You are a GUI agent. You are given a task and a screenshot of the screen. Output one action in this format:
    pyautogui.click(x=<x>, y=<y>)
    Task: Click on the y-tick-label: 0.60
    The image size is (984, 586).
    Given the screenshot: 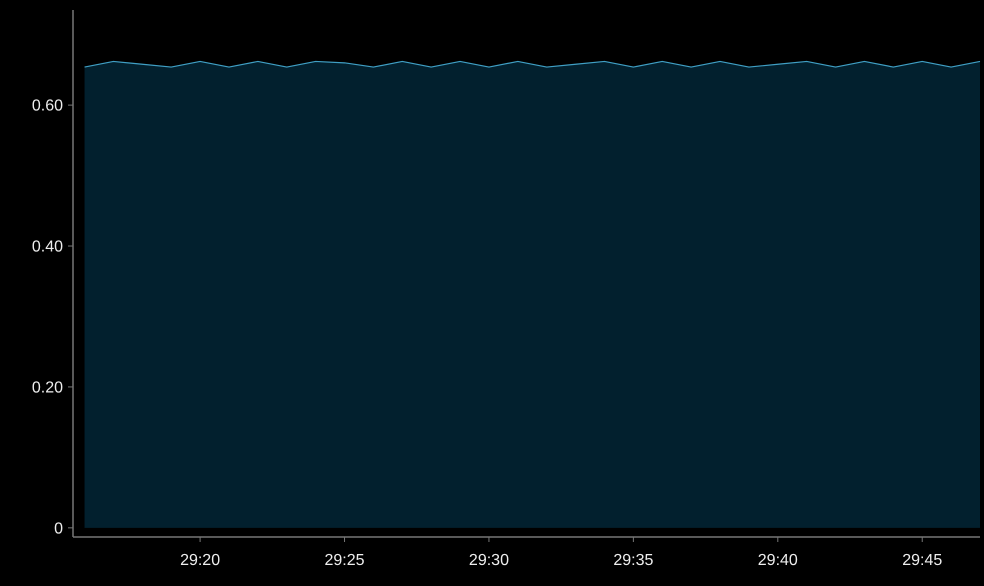 What is the action you would take?
    pyautogui.click(x=48, y=106)
    